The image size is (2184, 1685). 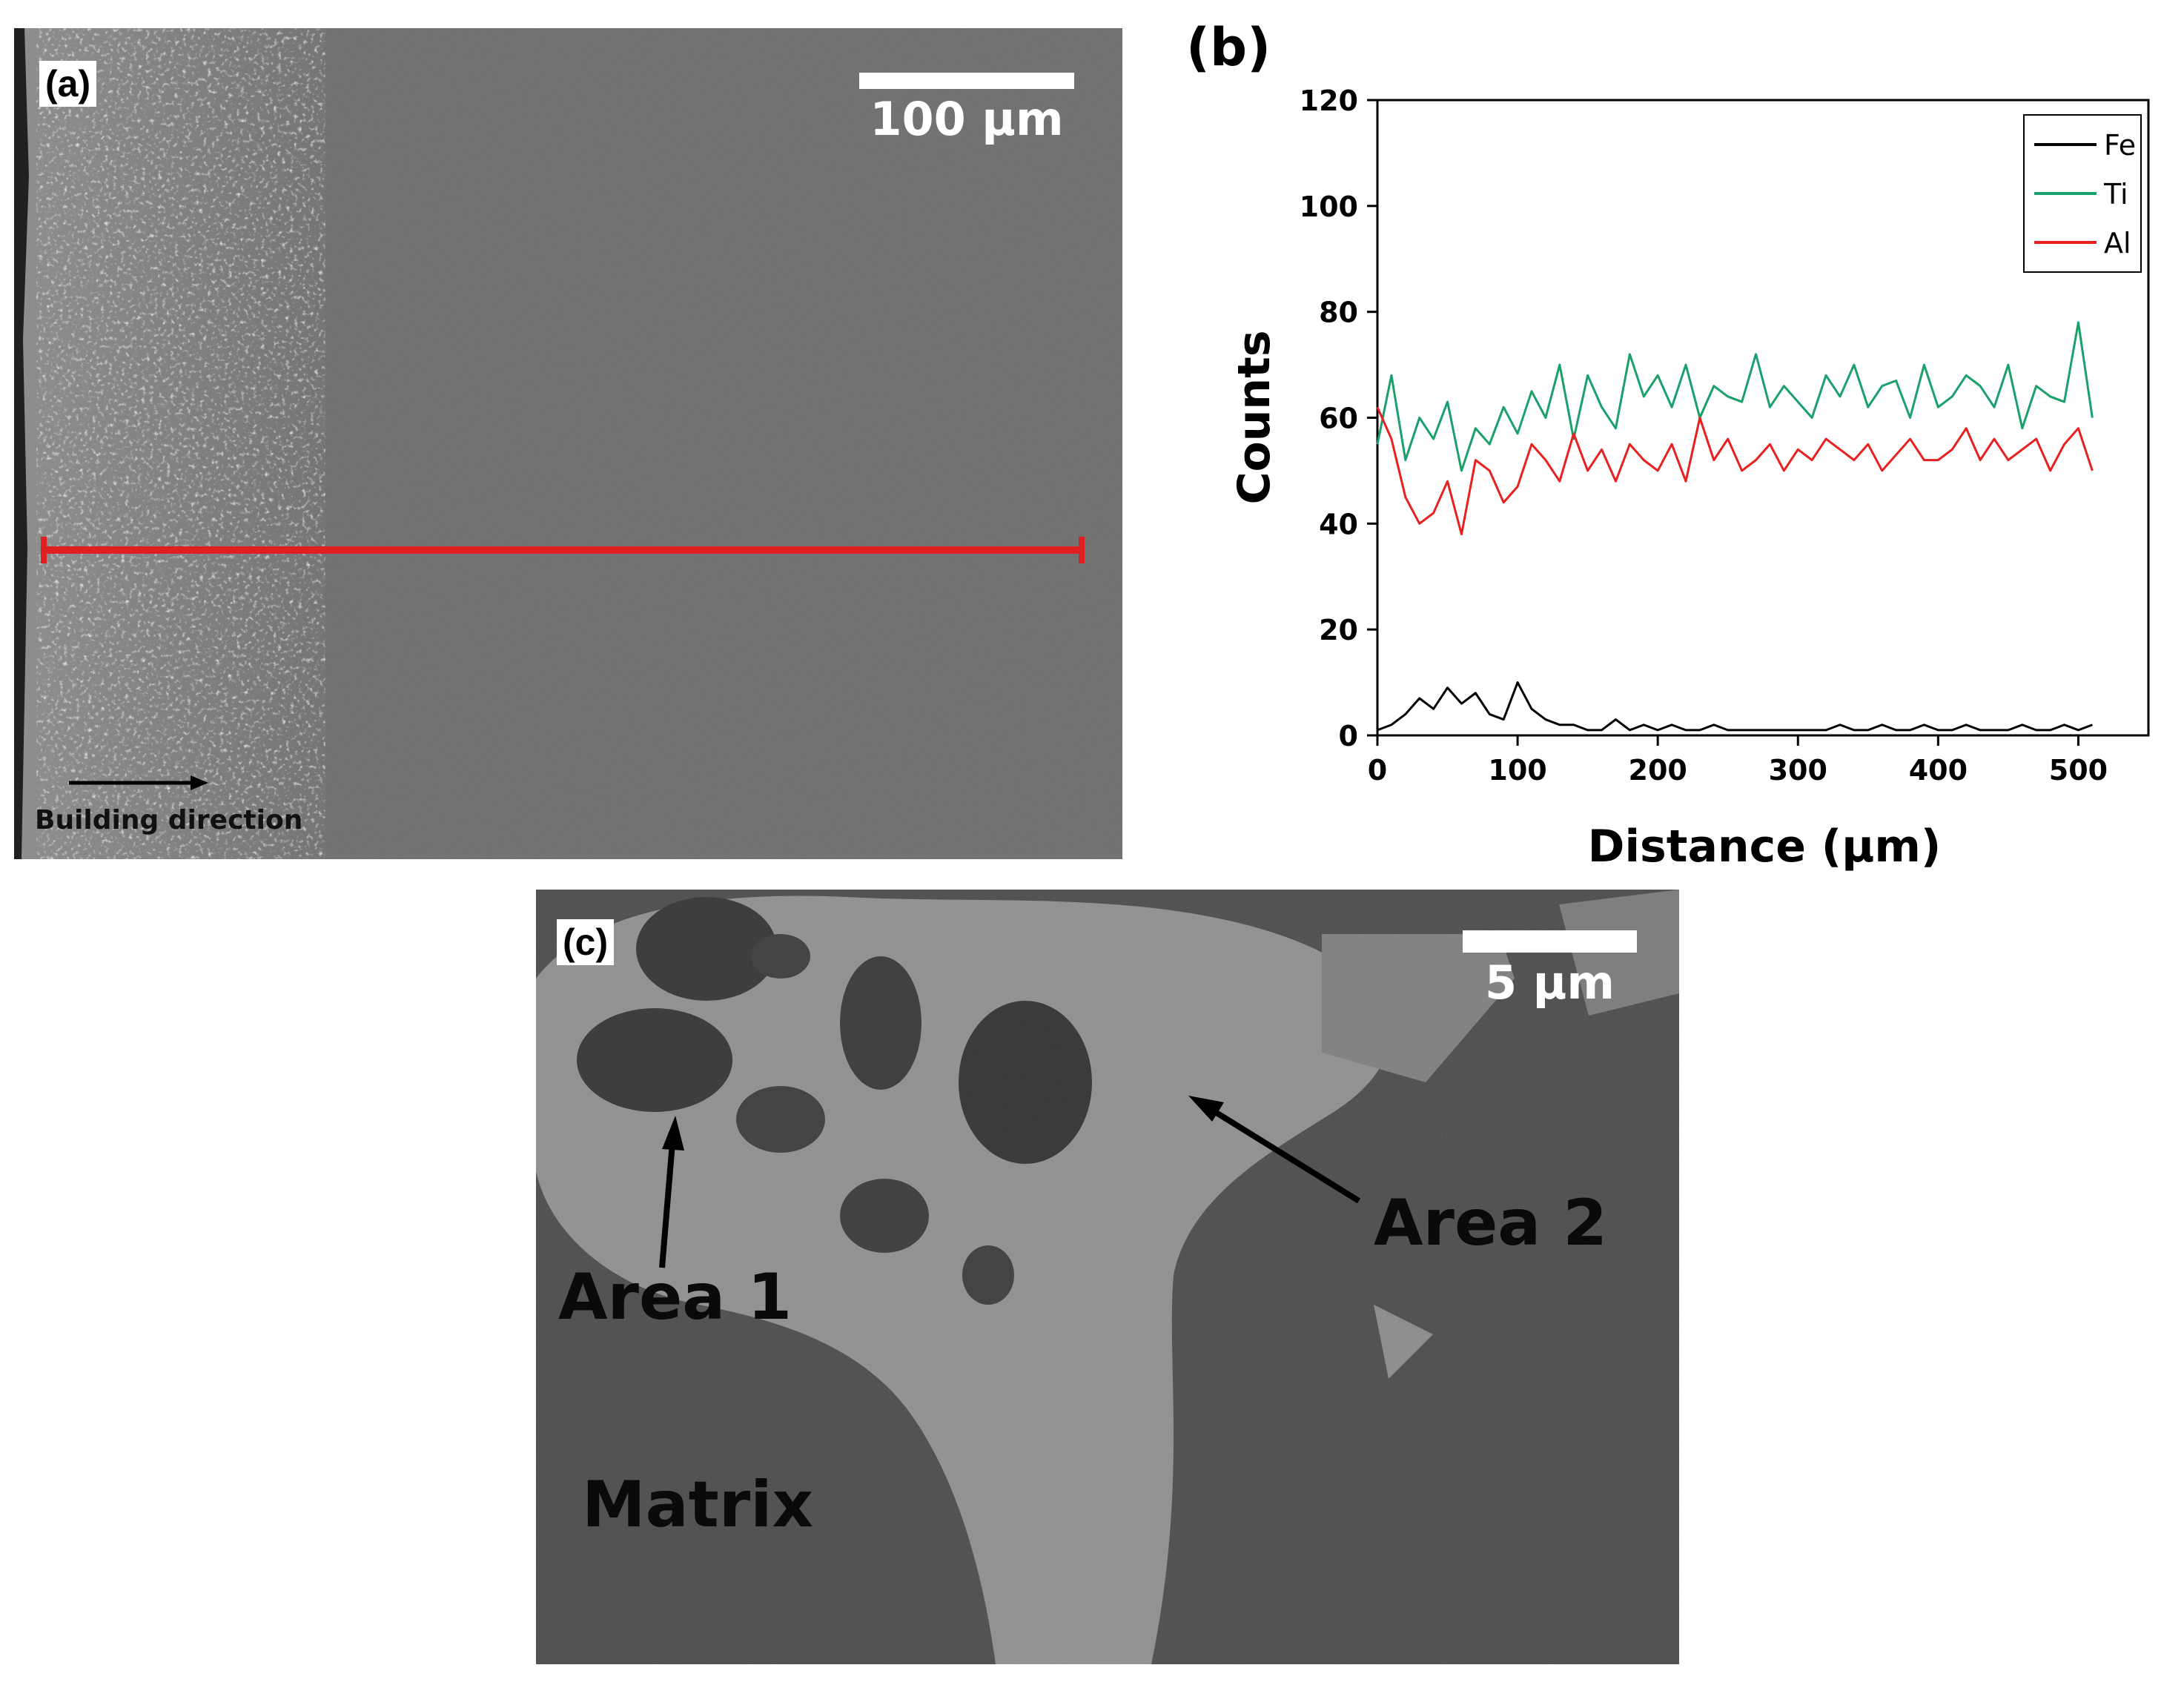 I want to click on x-axis-label: Distance (μm), so click(x=1765, y=847).